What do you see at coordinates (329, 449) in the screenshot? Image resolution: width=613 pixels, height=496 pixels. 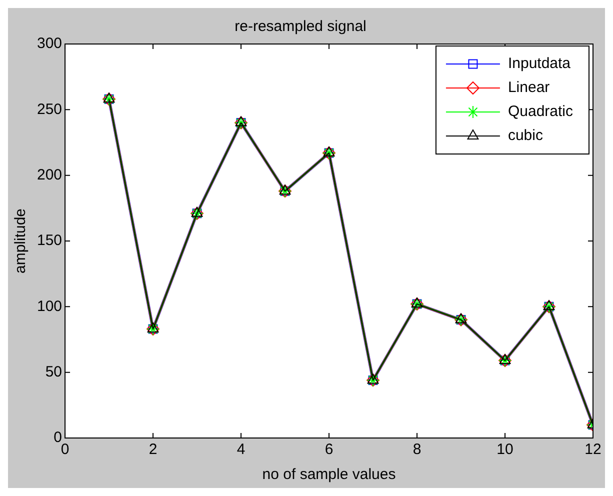 I see `x-tick-label: 6` at bounding box center [329, 449].